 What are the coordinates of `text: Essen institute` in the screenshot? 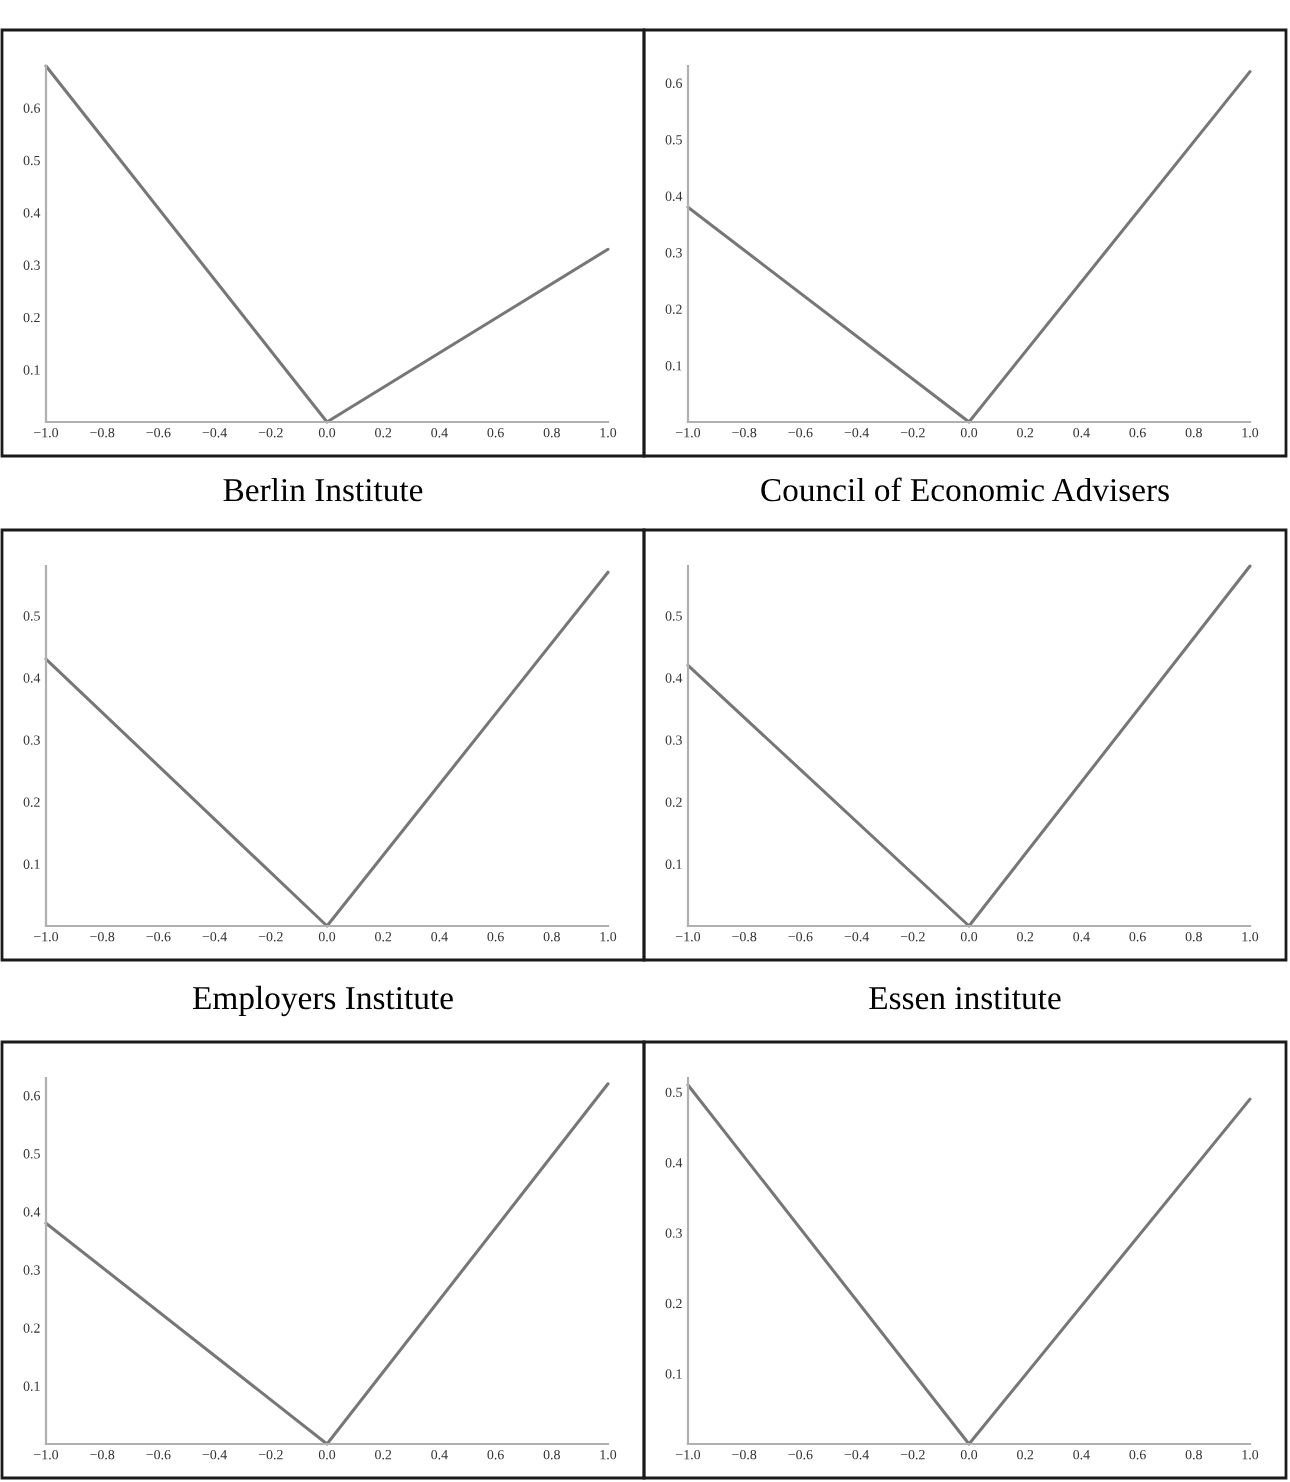 It's located at (965, 998).